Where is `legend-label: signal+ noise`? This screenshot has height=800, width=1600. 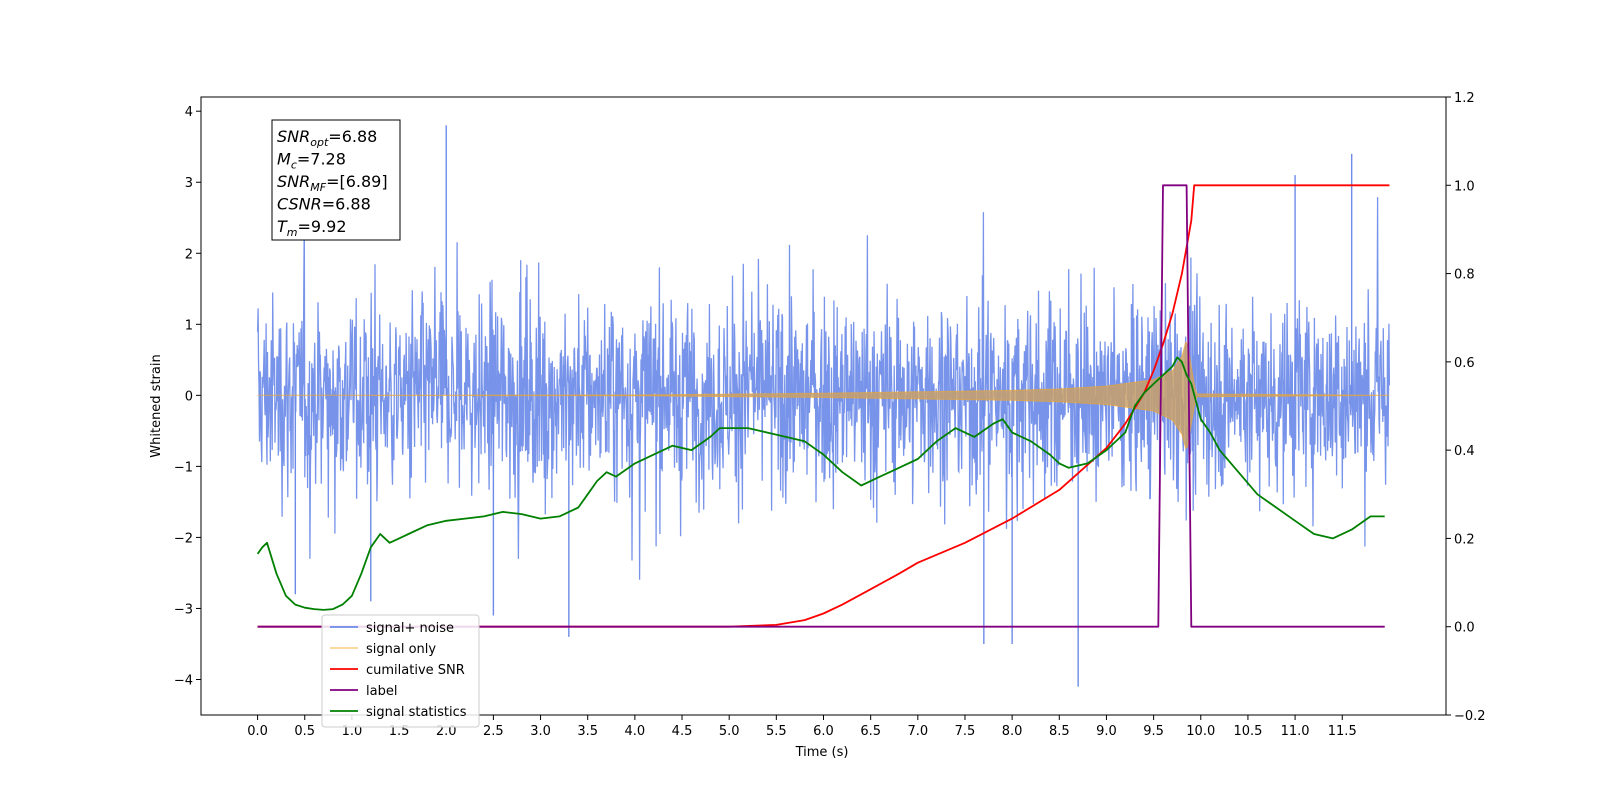
legend-label: signal+ noise is located at coordinates (410, 628).